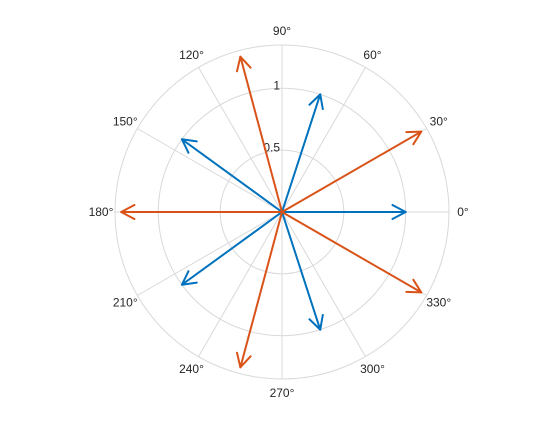  I want to click on angle-tick-label: 180°, so click(101, 212).